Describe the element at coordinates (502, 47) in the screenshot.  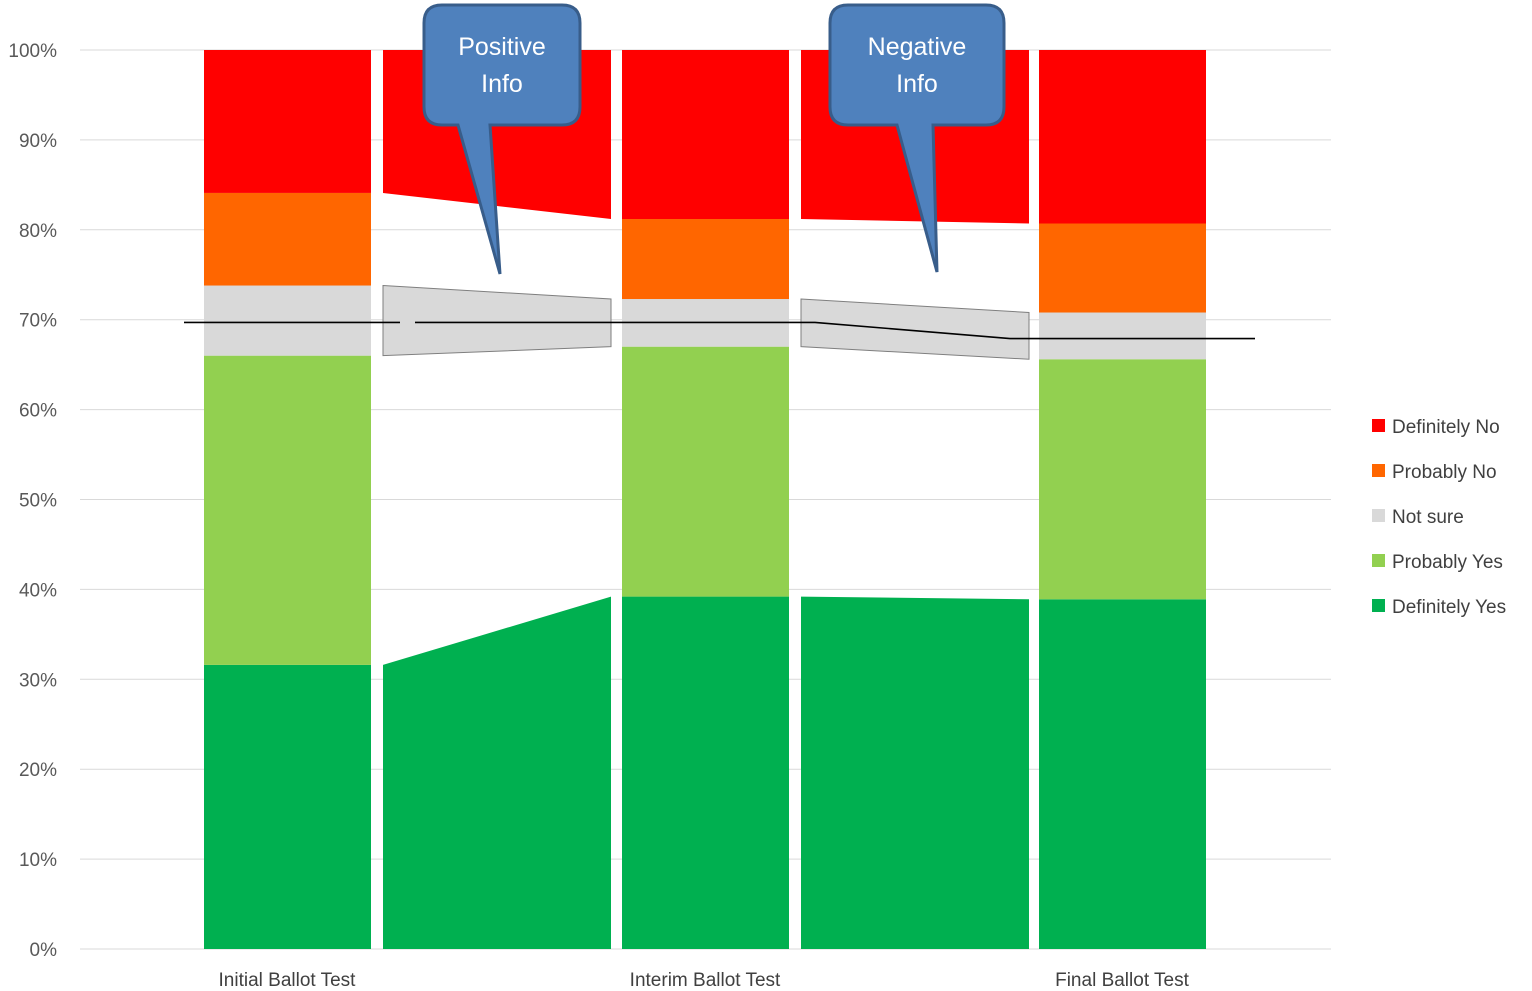
I see `callout-text-line: Positive` at that location.